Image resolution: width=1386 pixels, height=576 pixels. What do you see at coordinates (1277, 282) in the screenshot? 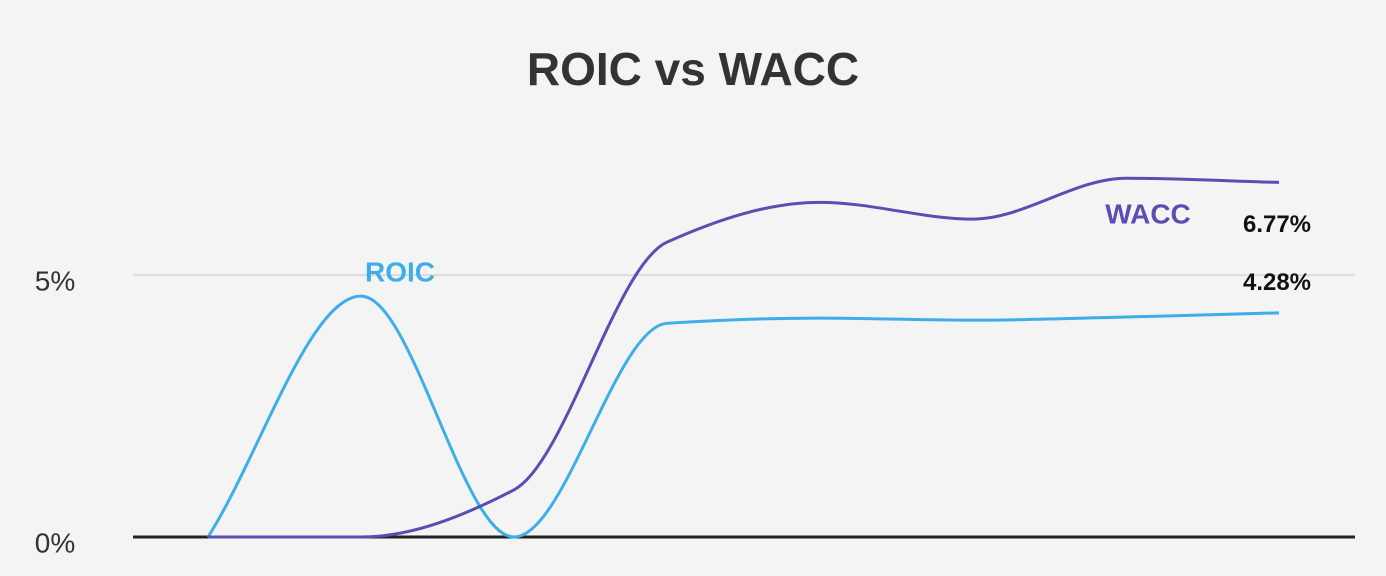
I see `value-label: 4.28%` at bounding box center [1277, 282].